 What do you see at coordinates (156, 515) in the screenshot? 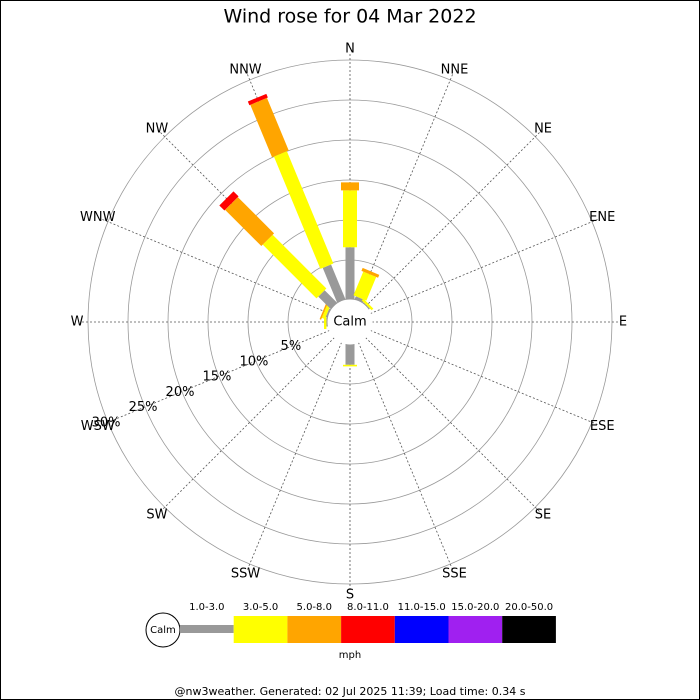
I see `direction-label: SW` at bounding box center [156, 515].